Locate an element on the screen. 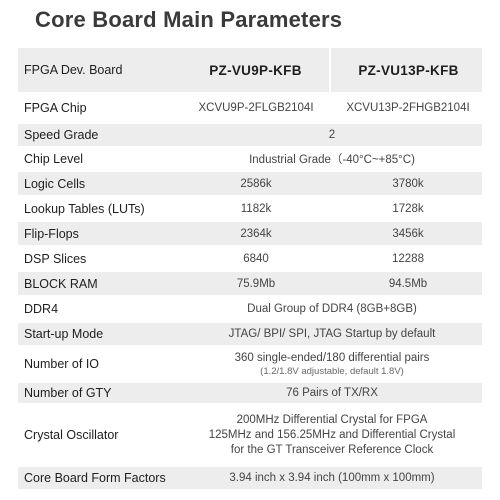 The height and width of the screenshot is (500, 500). value-vu13p: 94.5Mb is located at coordinates (406, 284).